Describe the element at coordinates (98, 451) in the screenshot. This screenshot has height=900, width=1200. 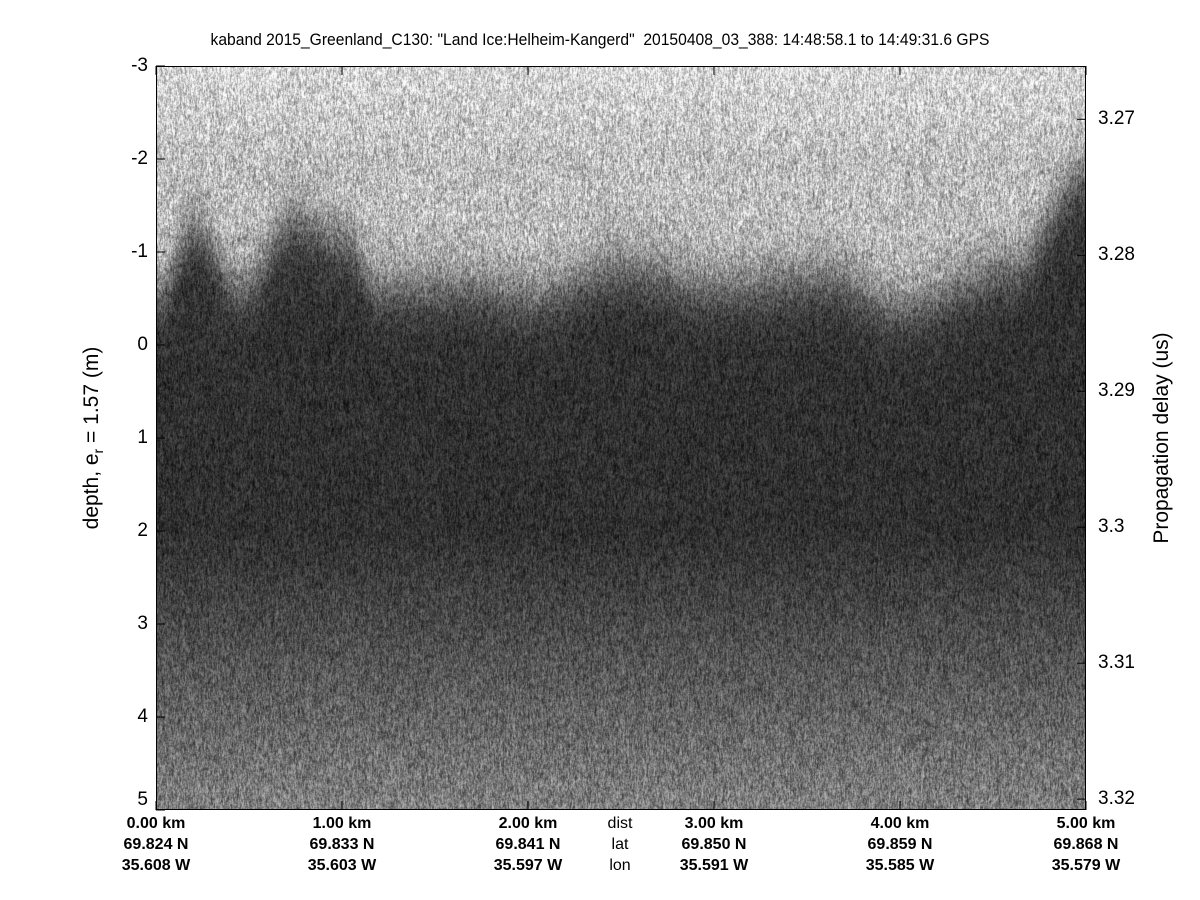
I see `y-label-subscript: r` at that location.